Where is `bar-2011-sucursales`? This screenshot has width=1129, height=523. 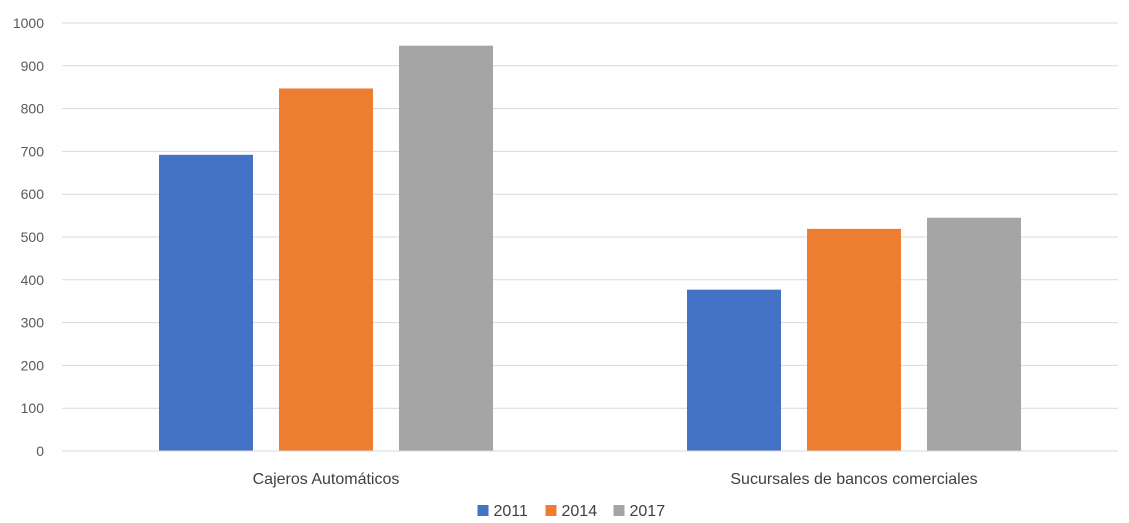 bar-2011-sucursales is located at coordinates (734, 370).